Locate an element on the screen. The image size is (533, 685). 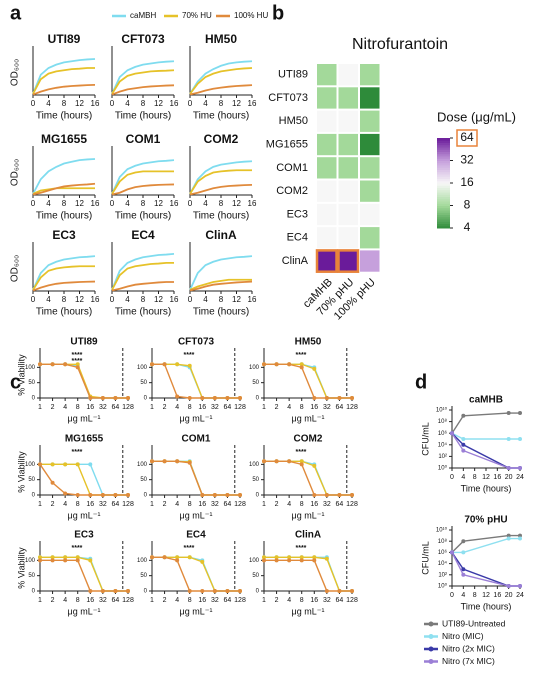
x-tick-label: 1 is located at coordinates (152, 504).